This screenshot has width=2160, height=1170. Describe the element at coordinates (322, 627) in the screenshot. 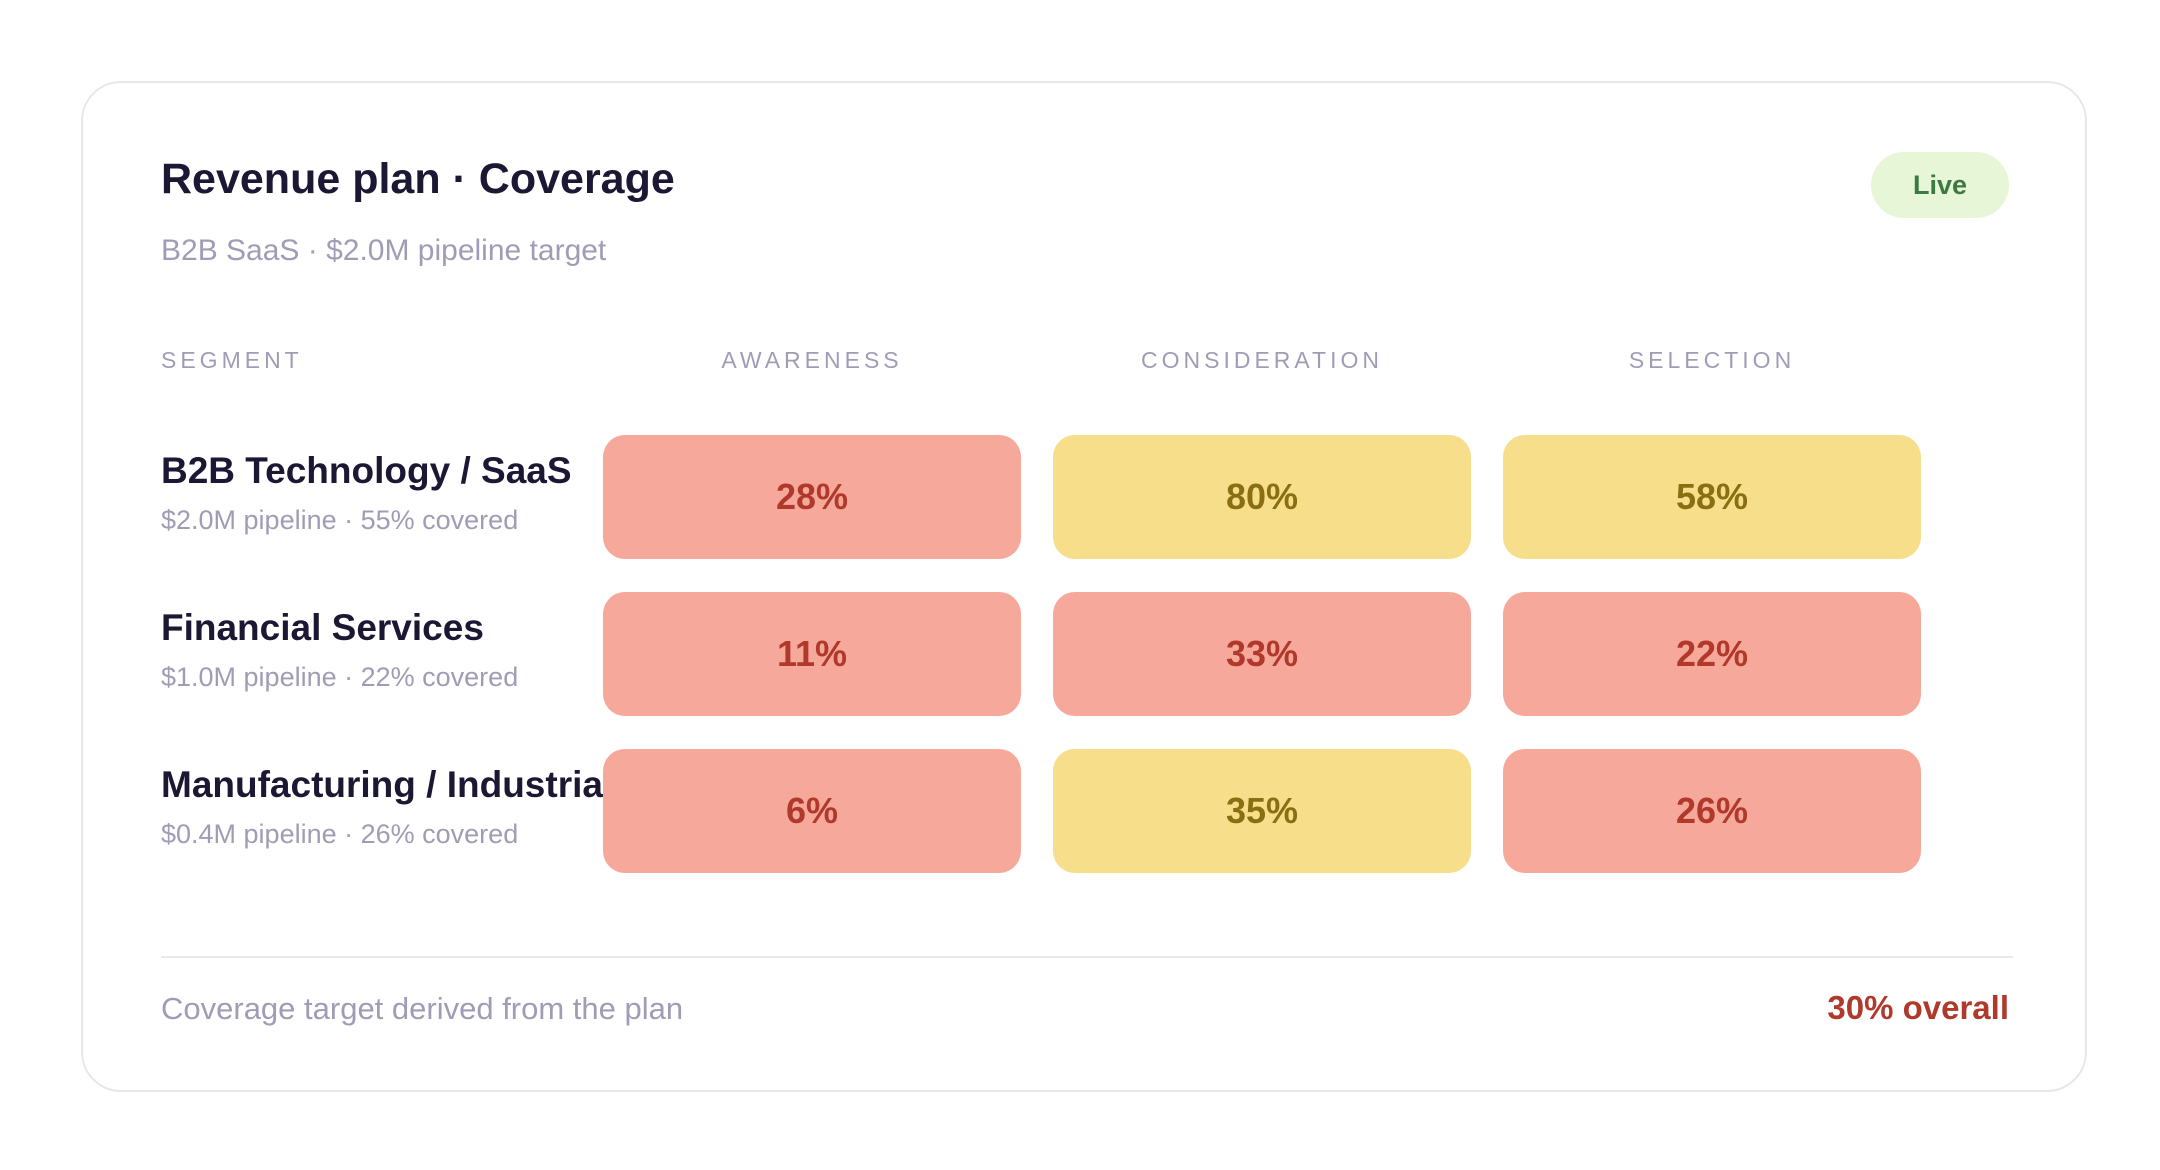

I see `segment-name: Financial Services` at that location.